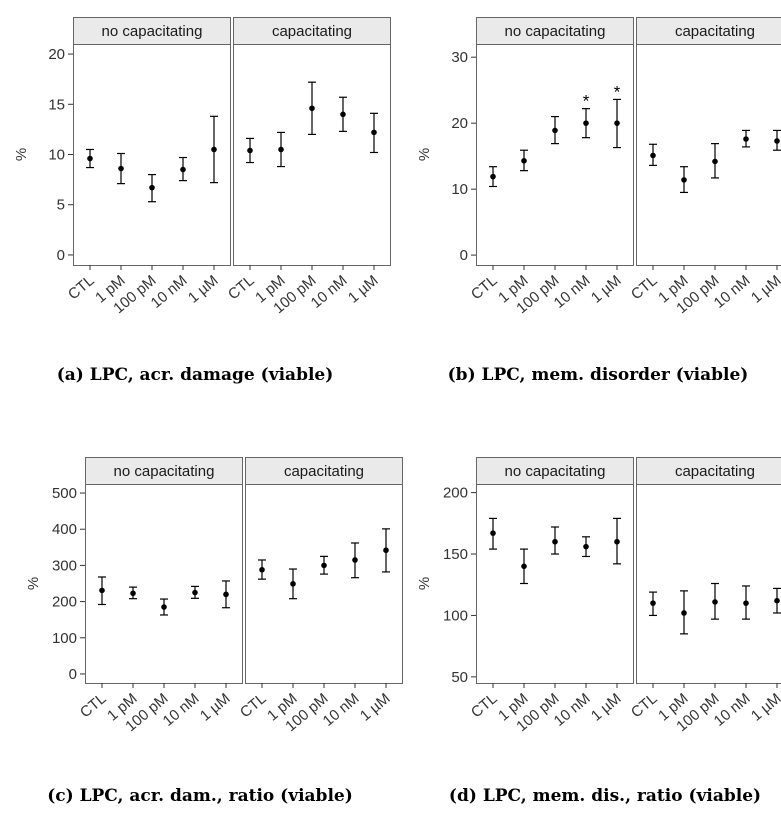 The image size is (781, 836). Describe the element at coordinates (64, 565) in the screenshot. I see `y-tick-label: 300` at that location.